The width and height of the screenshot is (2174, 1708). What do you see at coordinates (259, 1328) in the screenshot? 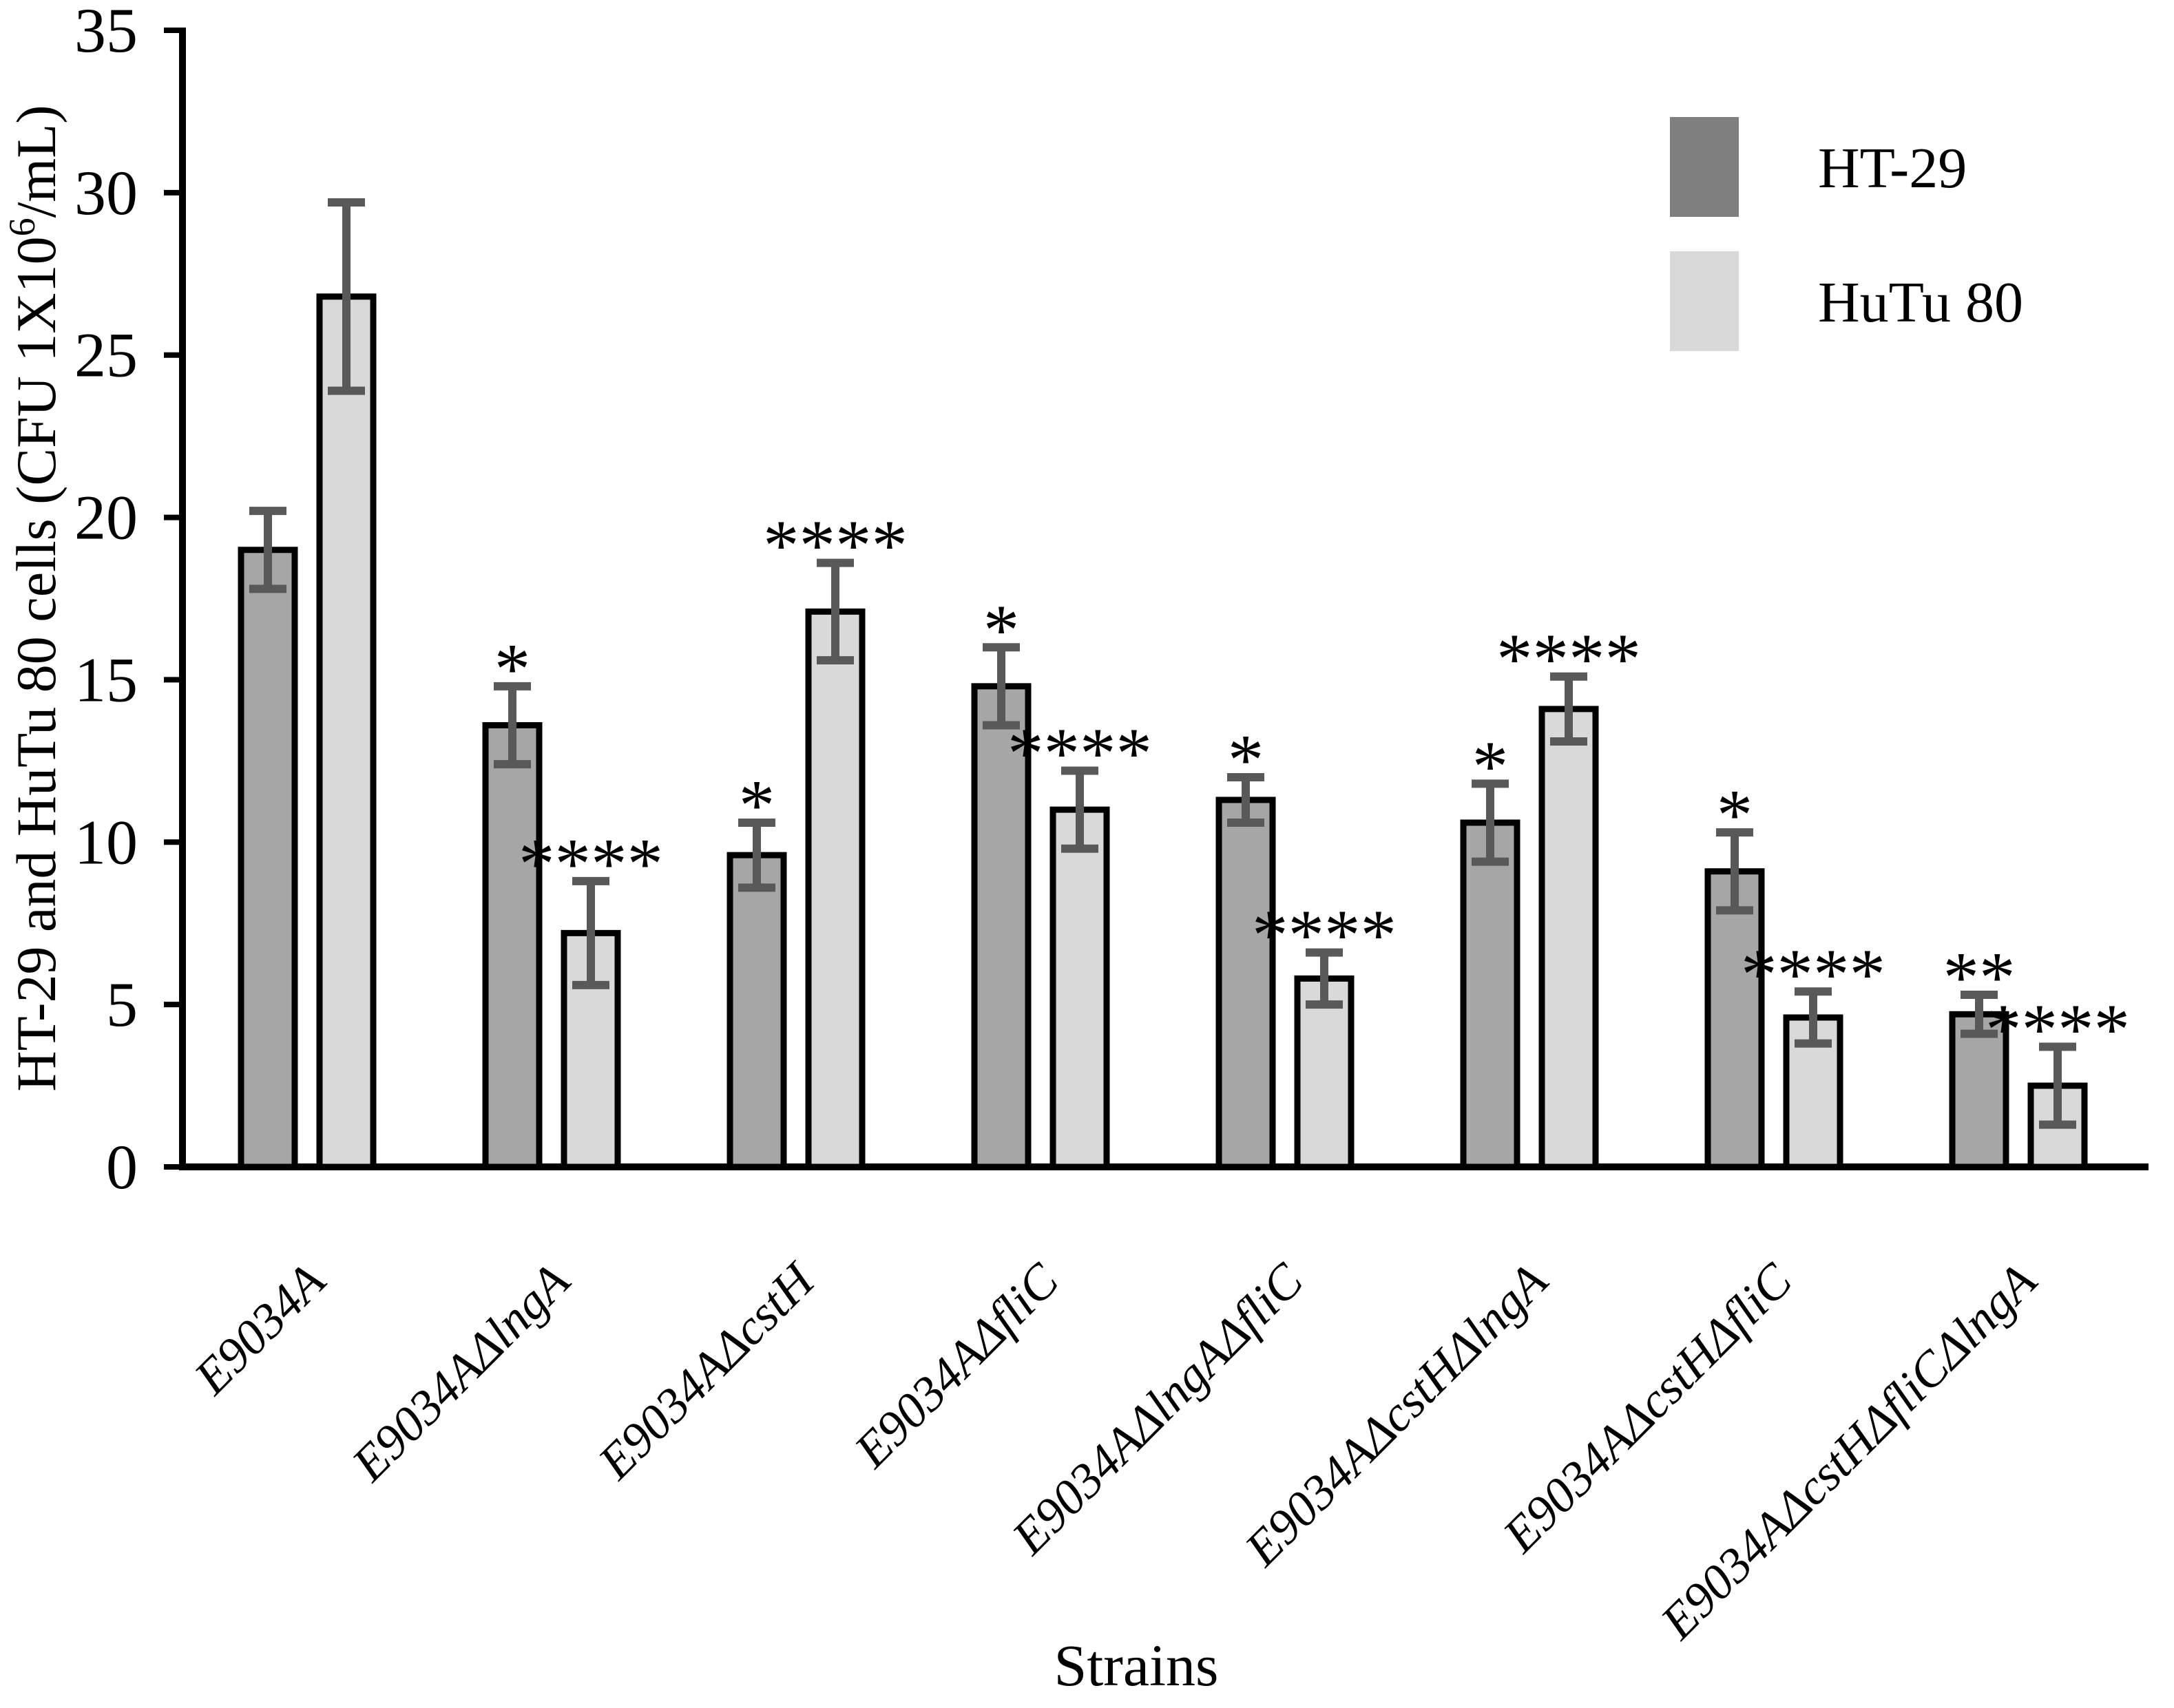
I see `x-category-label: E9034A` at bounding box center [259, 1328].